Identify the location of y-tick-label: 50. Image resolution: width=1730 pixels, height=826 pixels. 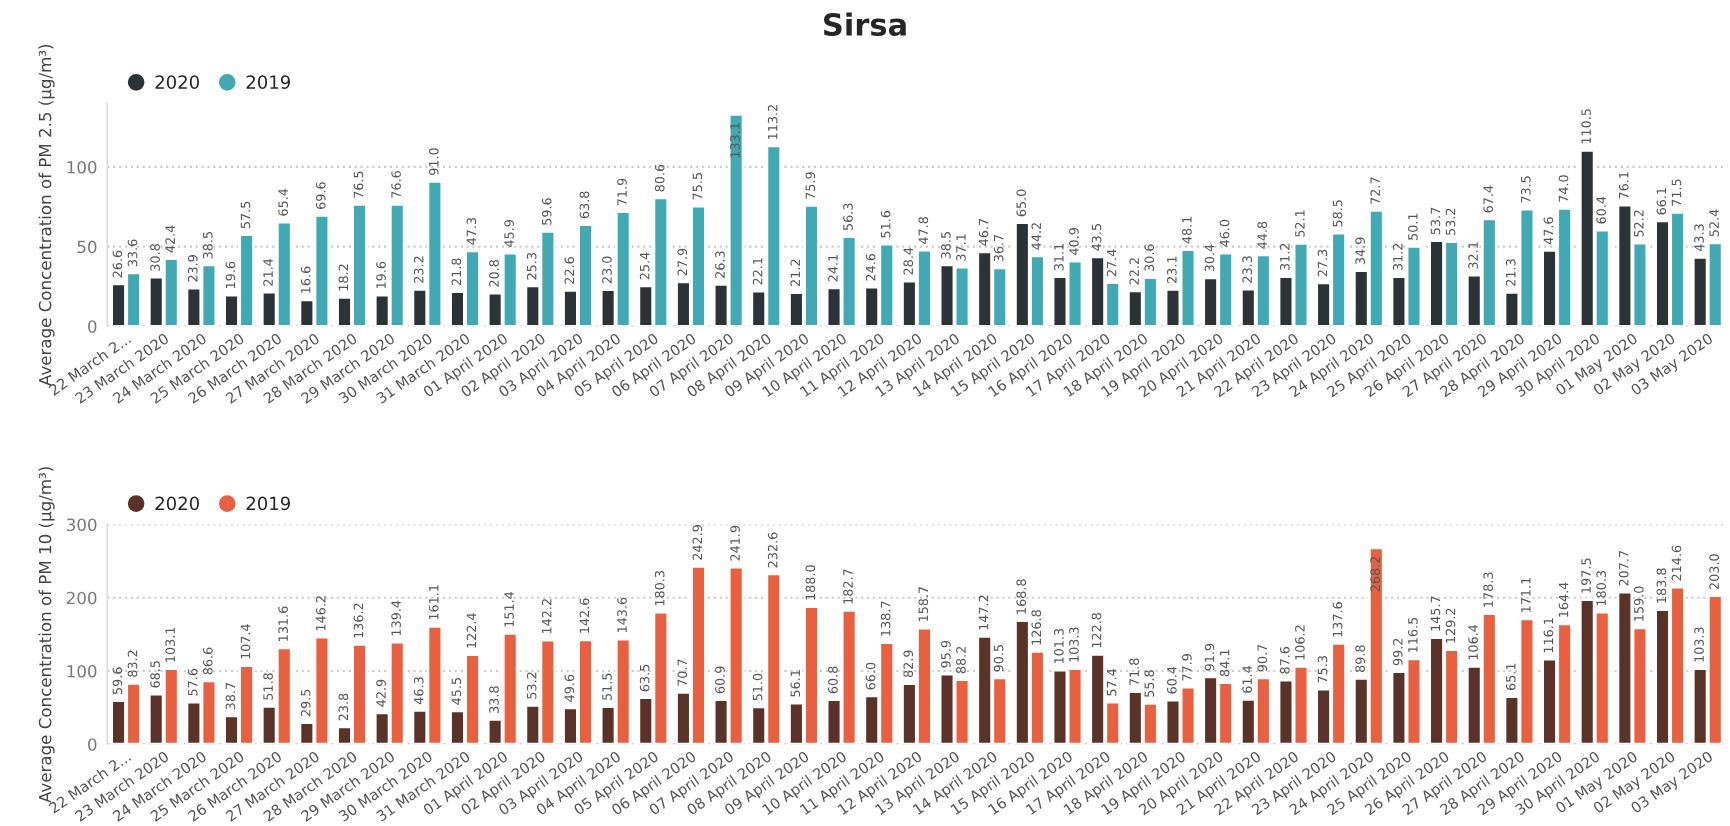
(87, 247).